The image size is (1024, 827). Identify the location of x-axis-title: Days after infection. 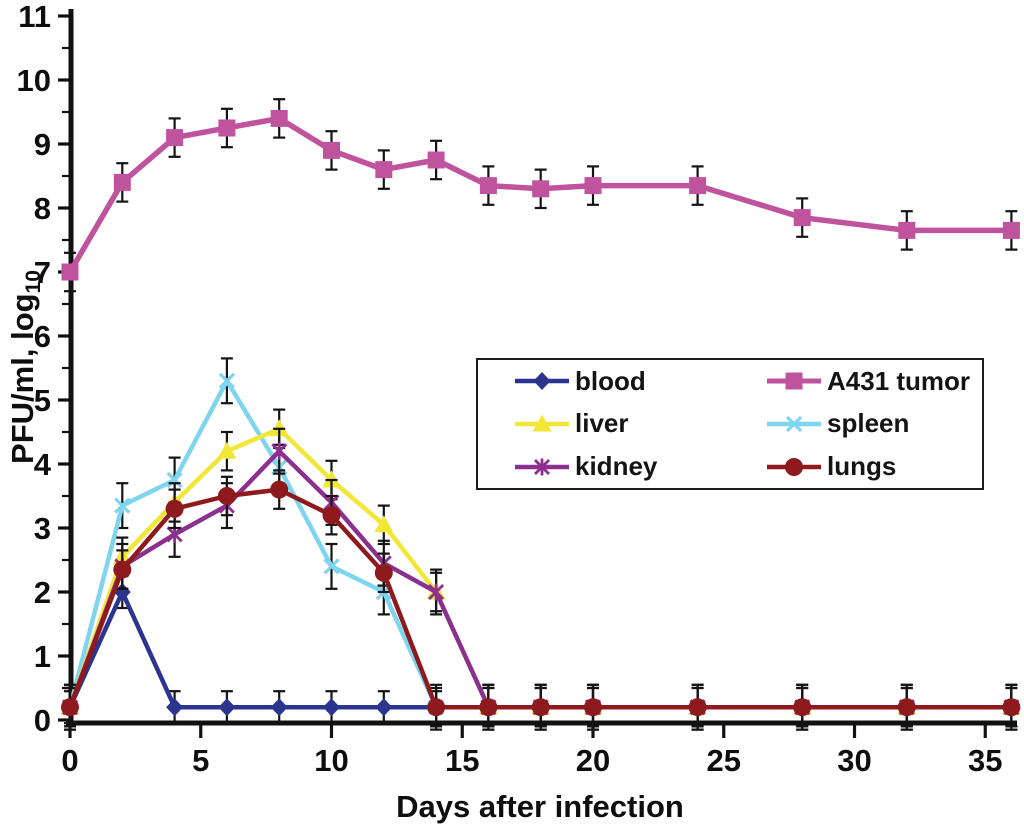
(540, 806).